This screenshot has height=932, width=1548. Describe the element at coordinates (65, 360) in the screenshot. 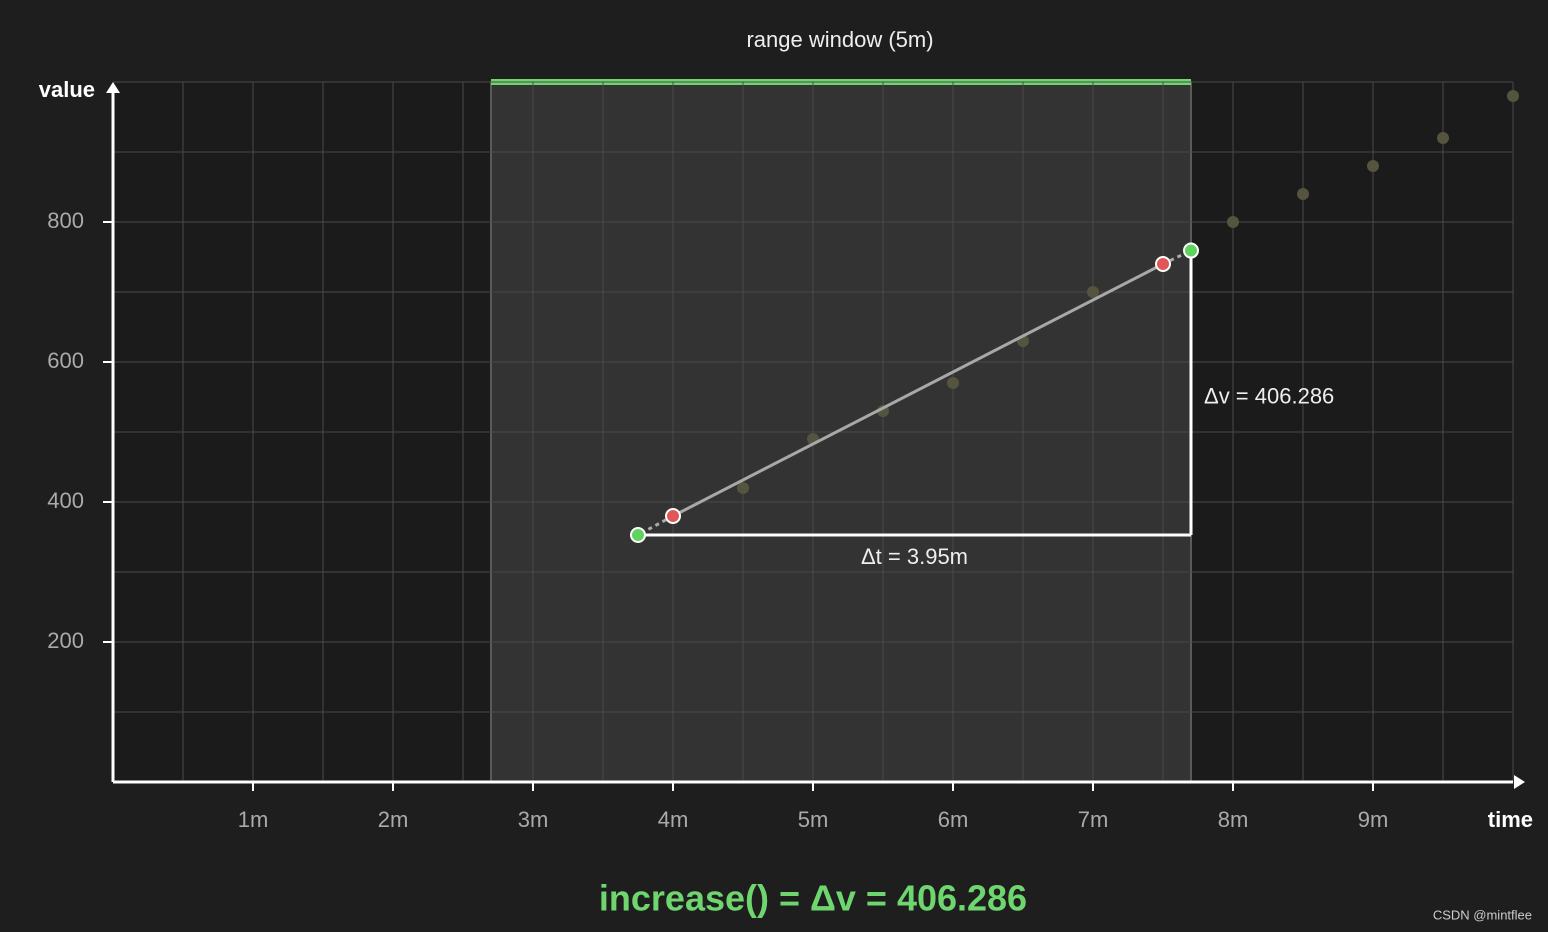

I see `y-tick-label: 600` at that location.